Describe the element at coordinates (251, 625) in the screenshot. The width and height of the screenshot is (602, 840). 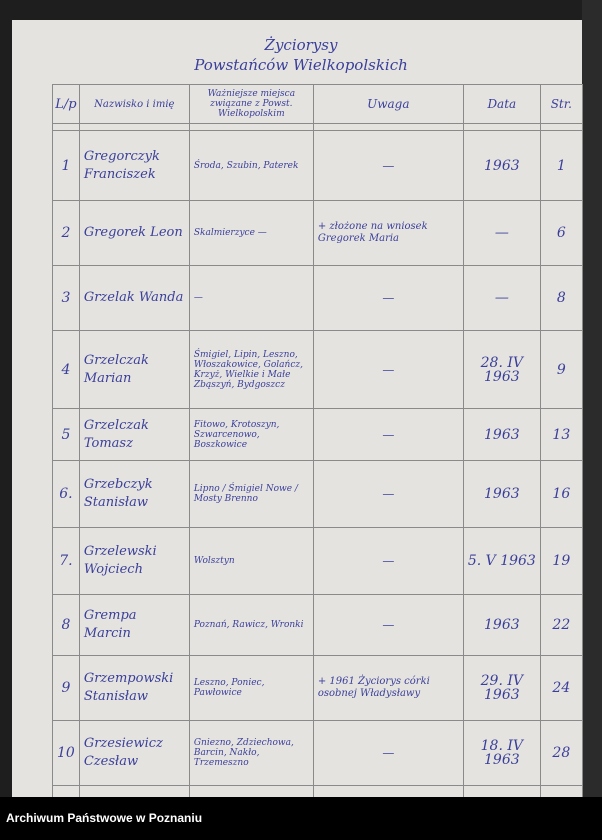
I see `row-places: Poznań, Rawicz, Wronki` at that location.